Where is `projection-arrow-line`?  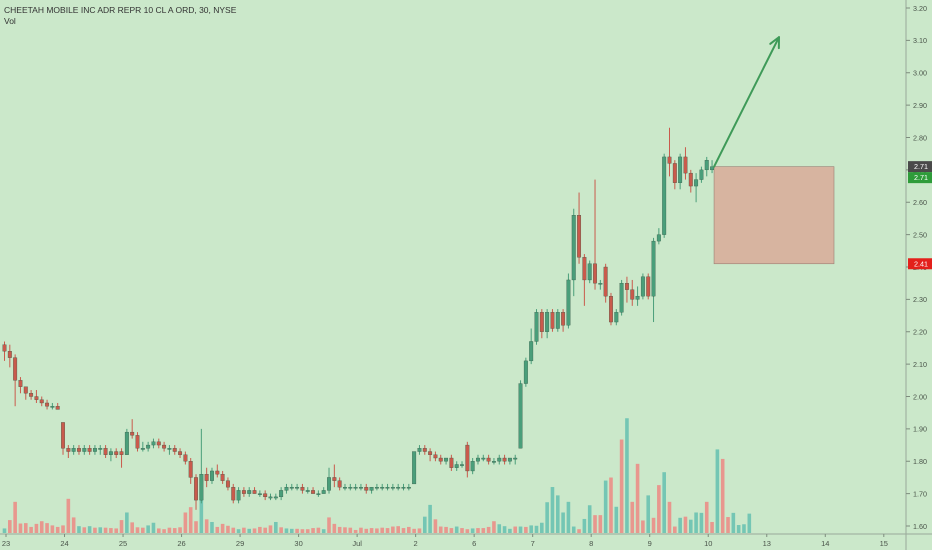 projection-arrow-line is located at coordinates (746, 102).